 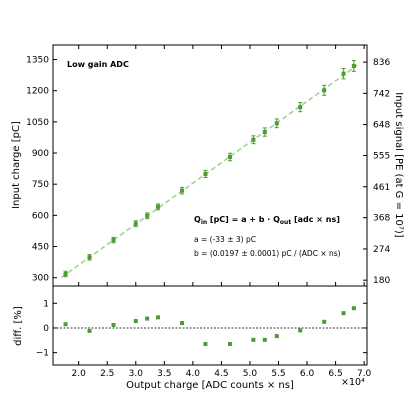 What do you see at coordinates (98, 64) in the screenshot?
I see `chart-title: Low gain ADC` at bounding box center [98, 64].